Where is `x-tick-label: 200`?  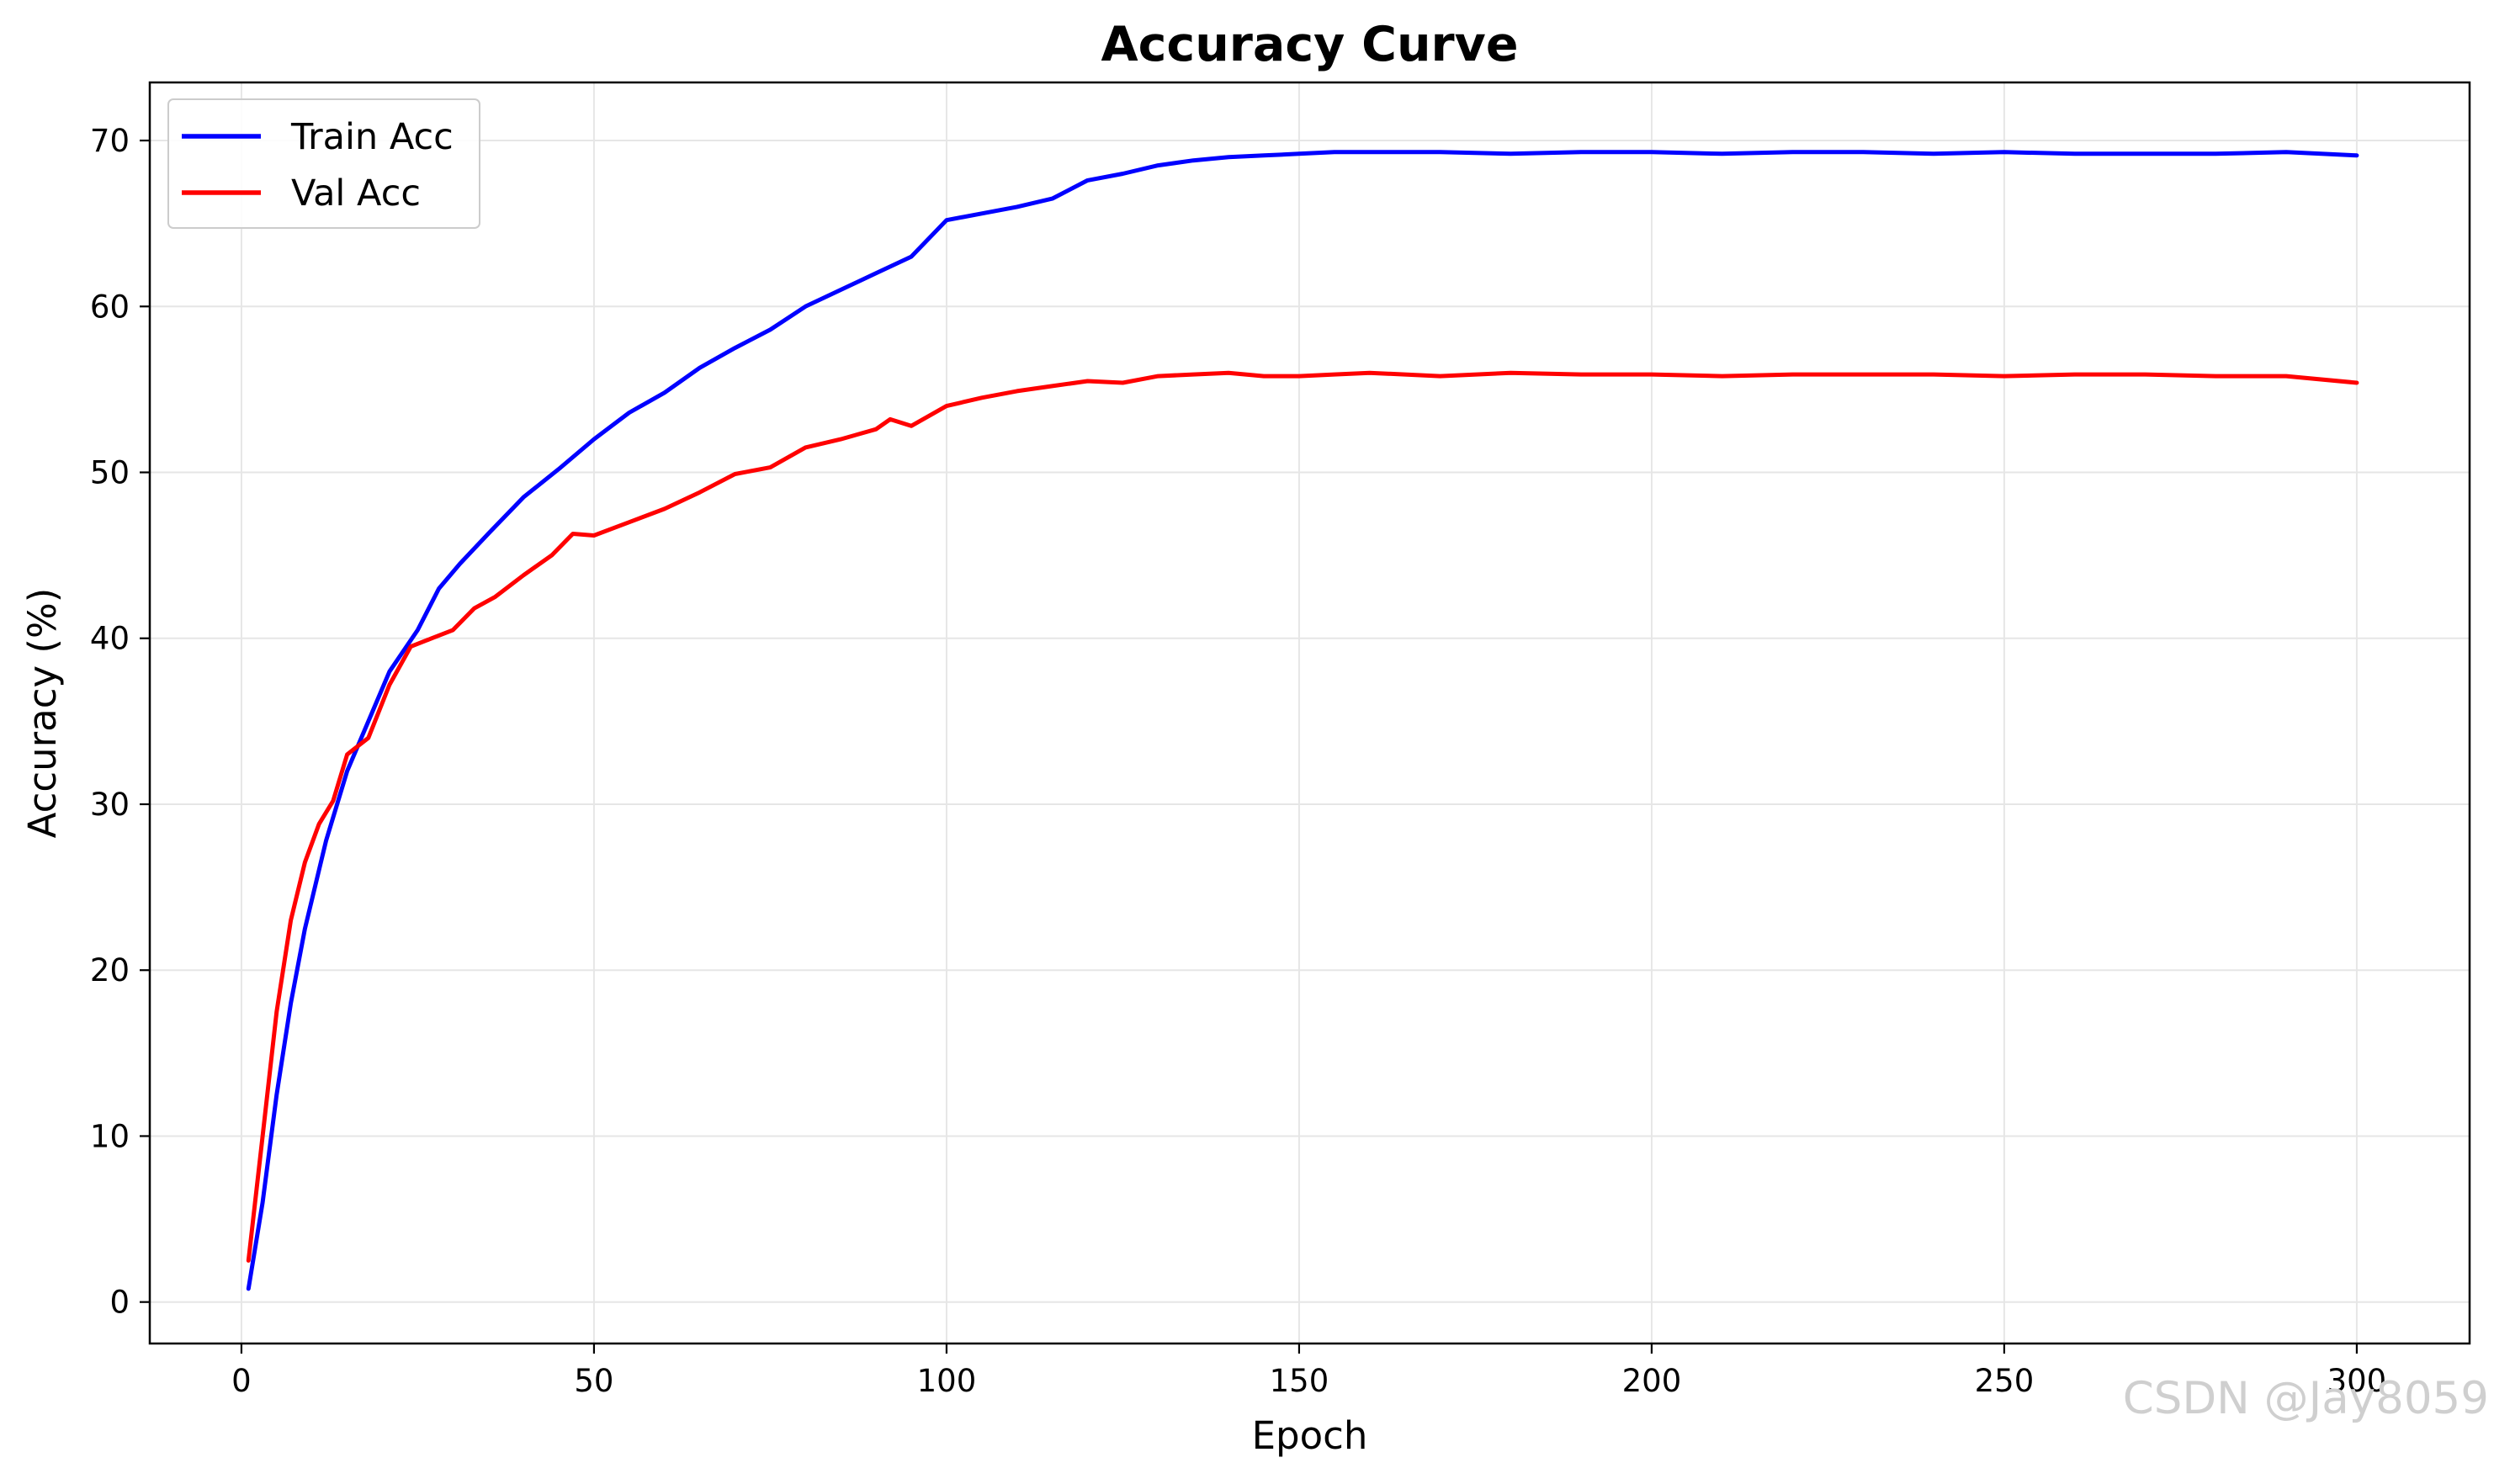 x-tick-label: 200 is located at coordinates (1652, 1381).